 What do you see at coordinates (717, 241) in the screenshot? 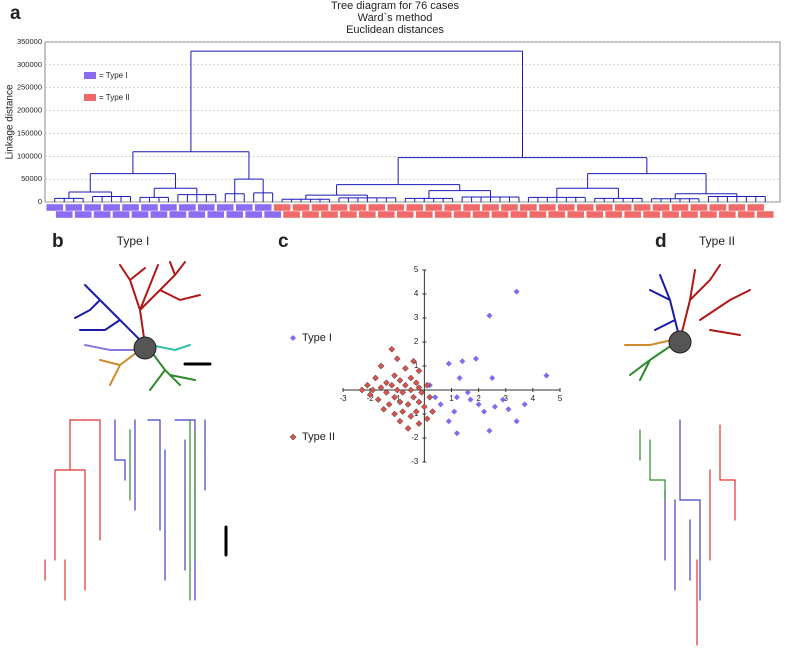
I see `neuron-title: Type II` at bounding box center [717, 241].